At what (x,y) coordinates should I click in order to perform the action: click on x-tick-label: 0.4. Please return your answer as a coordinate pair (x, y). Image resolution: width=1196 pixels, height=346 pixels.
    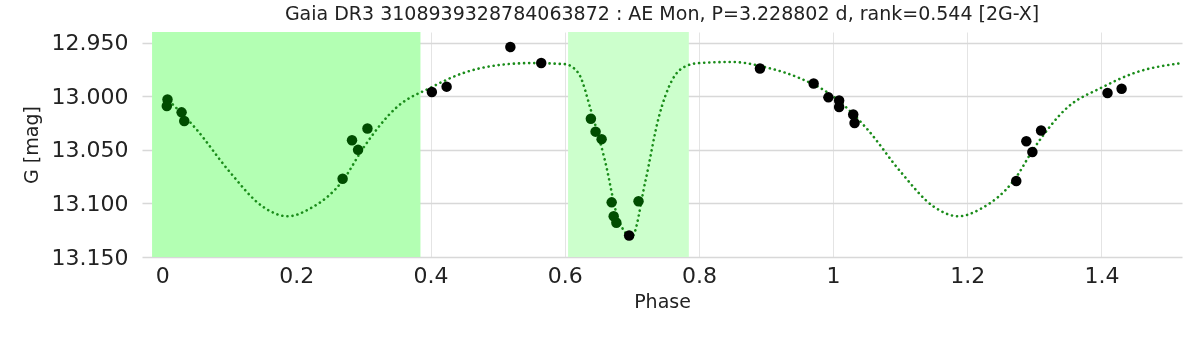
    Looking at the image, I should click on (431, 275).